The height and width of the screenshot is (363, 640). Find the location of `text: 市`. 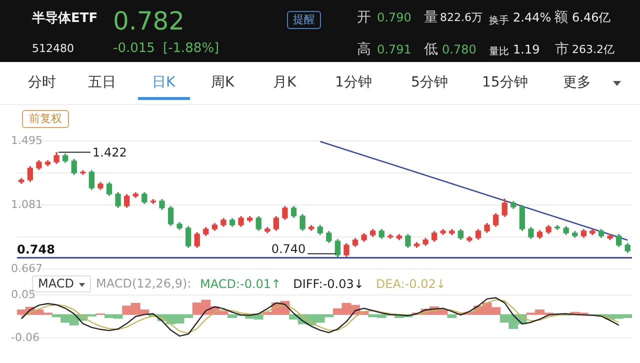

text: 市 is located at coordinates (562, 49).